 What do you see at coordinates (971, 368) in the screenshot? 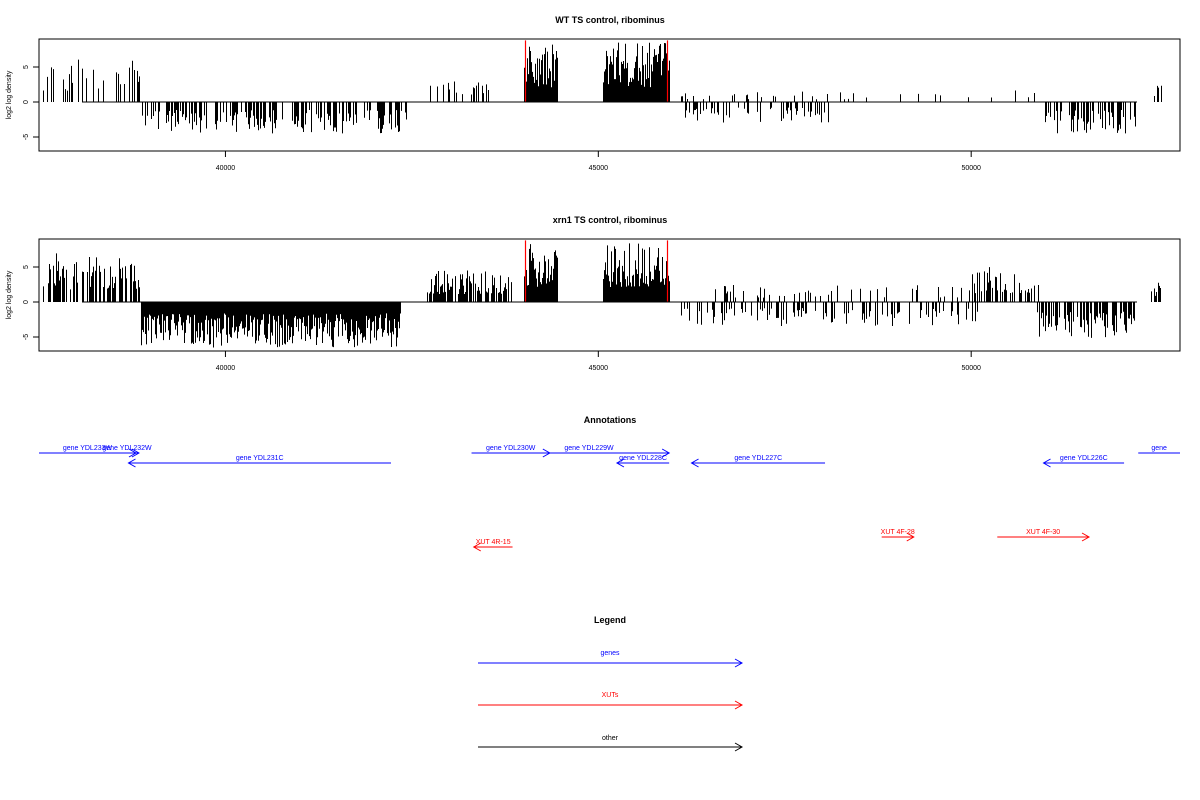
I see `xrn1-x-tick-label: 50000` at bounding box center [971, 368].